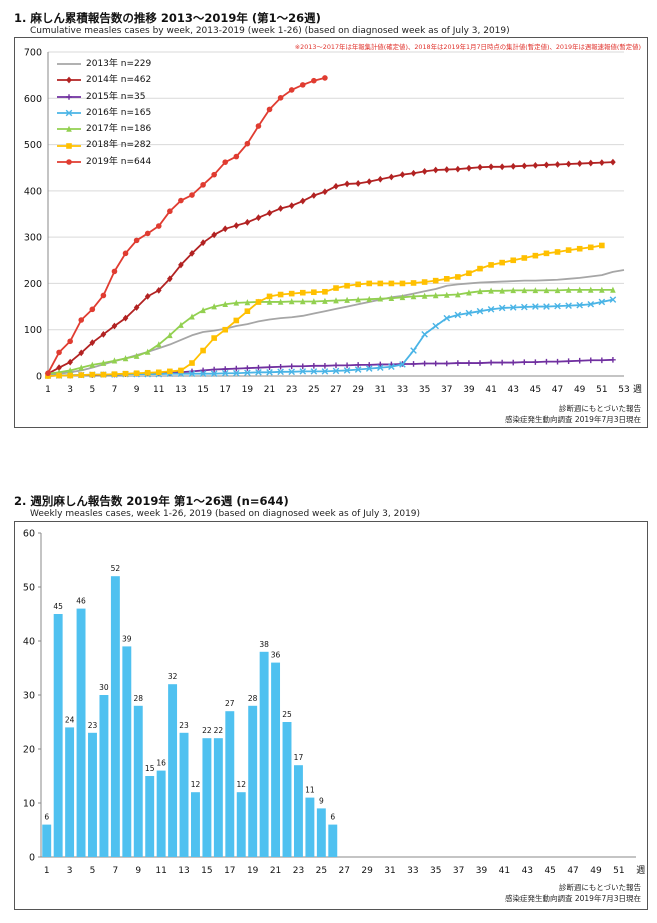  What do you see at coordinates (298, 871) in the screenshot?
I see `x-tick-label: 23` at bounding box center [298, 871].